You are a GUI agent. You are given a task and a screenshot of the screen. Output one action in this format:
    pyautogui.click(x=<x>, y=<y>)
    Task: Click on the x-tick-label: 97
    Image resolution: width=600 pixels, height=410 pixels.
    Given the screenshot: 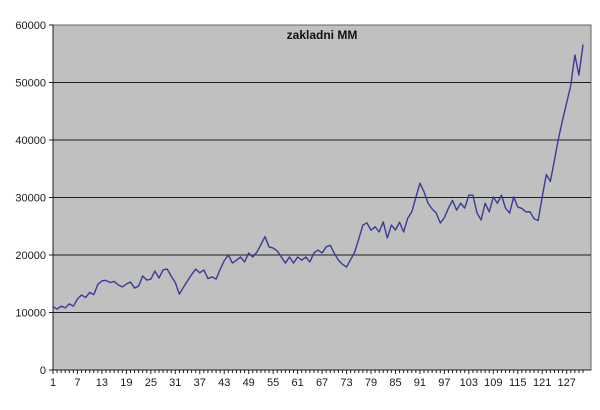 What is the action you would take?
    pyautogui.click(x=444, y=383)
    